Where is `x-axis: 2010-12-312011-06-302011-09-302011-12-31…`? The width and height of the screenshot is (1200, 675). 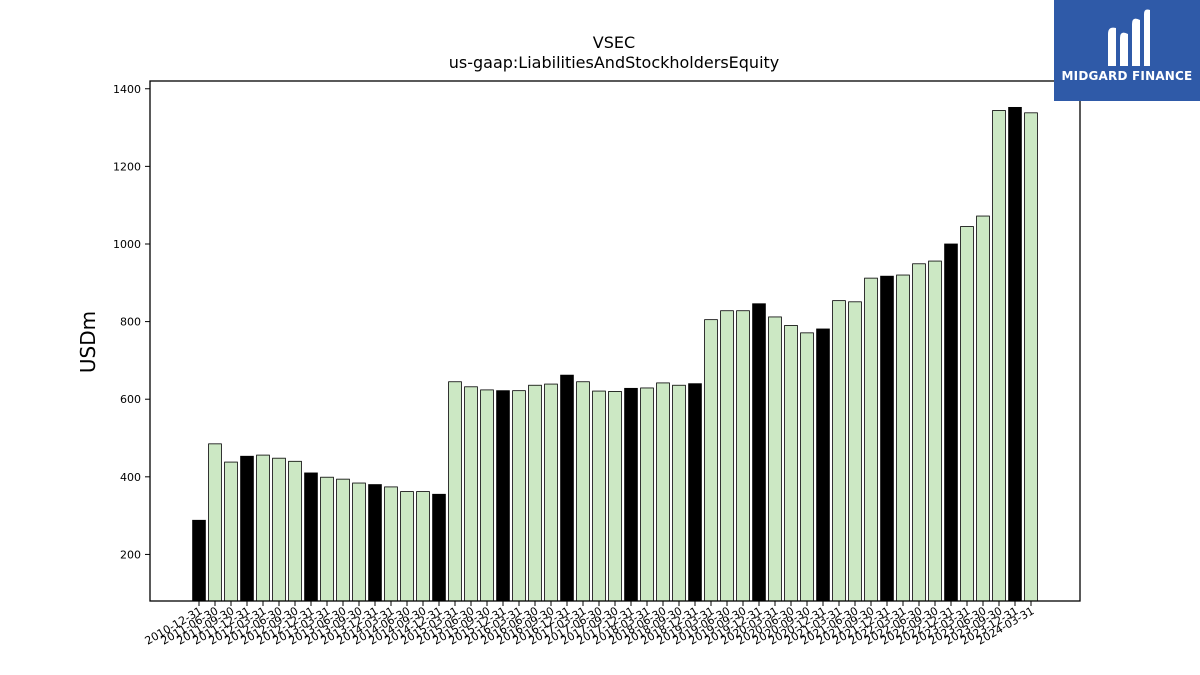 x-axis: 2010-12-312011-06-302011-09-302011-12-31… is located at coordinates (590, 624).